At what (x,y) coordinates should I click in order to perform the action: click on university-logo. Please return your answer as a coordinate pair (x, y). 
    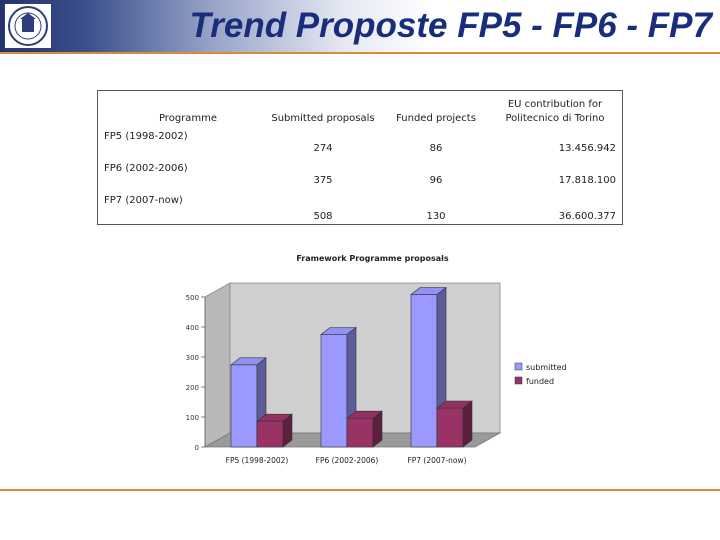
    Looking at the image, I should click on (28, 26).